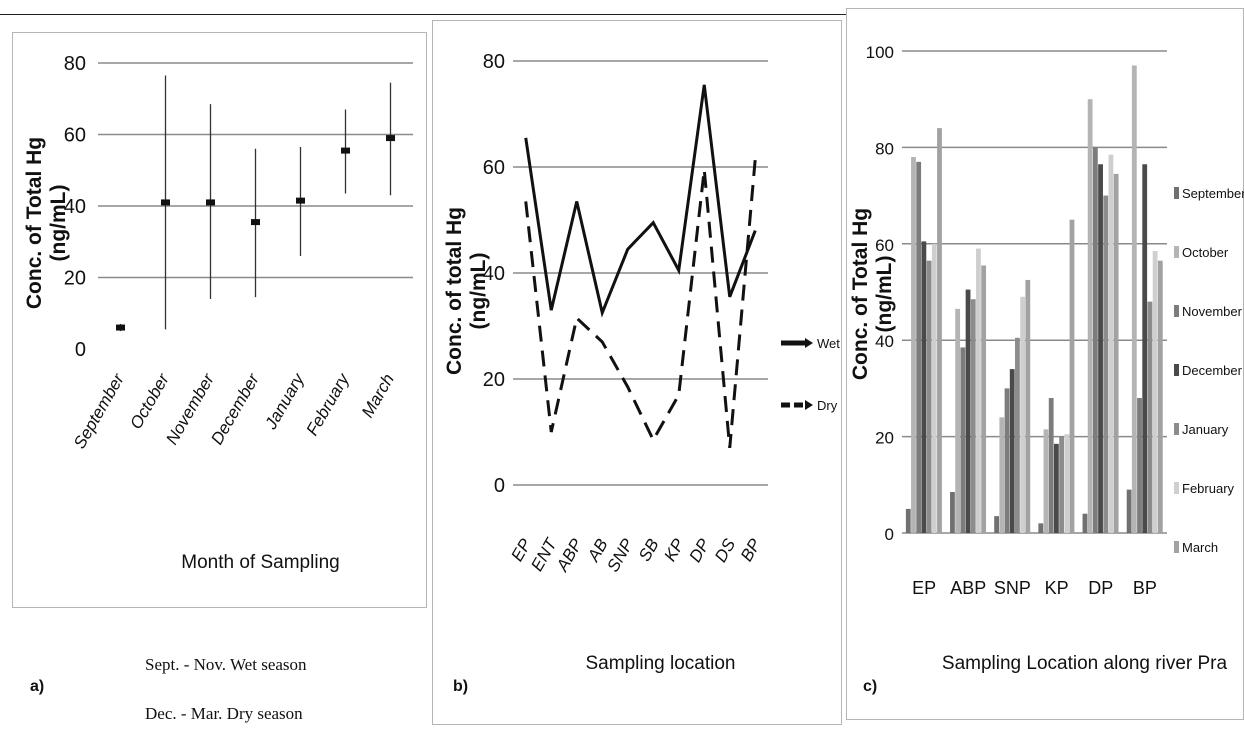 The width and height of the screenshot is (1244, 731). I want to click on x-category-label: SB, so click(649, 550).